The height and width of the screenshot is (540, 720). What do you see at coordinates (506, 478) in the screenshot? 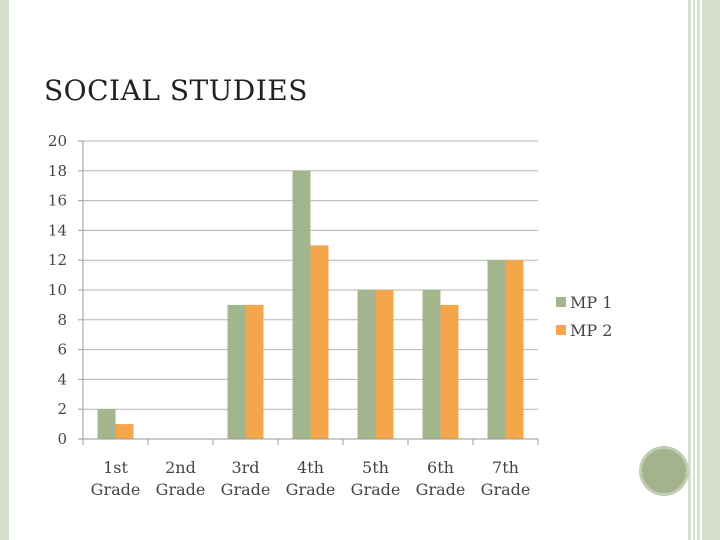
I see `x-category-label: 7th Grade` at bounding box center [506, 478].